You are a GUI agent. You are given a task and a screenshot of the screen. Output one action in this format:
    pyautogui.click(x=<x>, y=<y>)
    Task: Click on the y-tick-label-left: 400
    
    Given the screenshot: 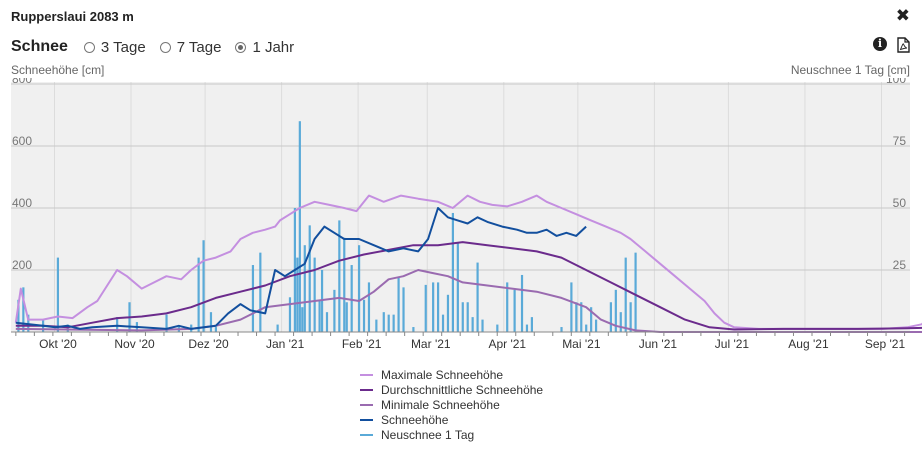 What is the action you would take?
    pyautogui.click(x=22, y=203)
    